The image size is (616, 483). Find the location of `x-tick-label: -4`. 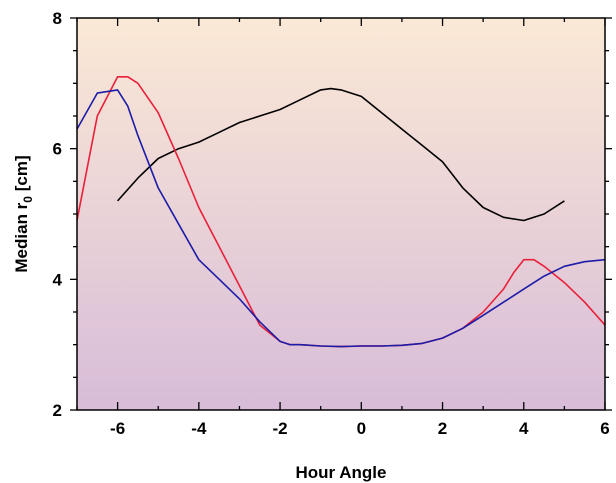

x-tick-label: -4 is located at coordinates (199, 428).